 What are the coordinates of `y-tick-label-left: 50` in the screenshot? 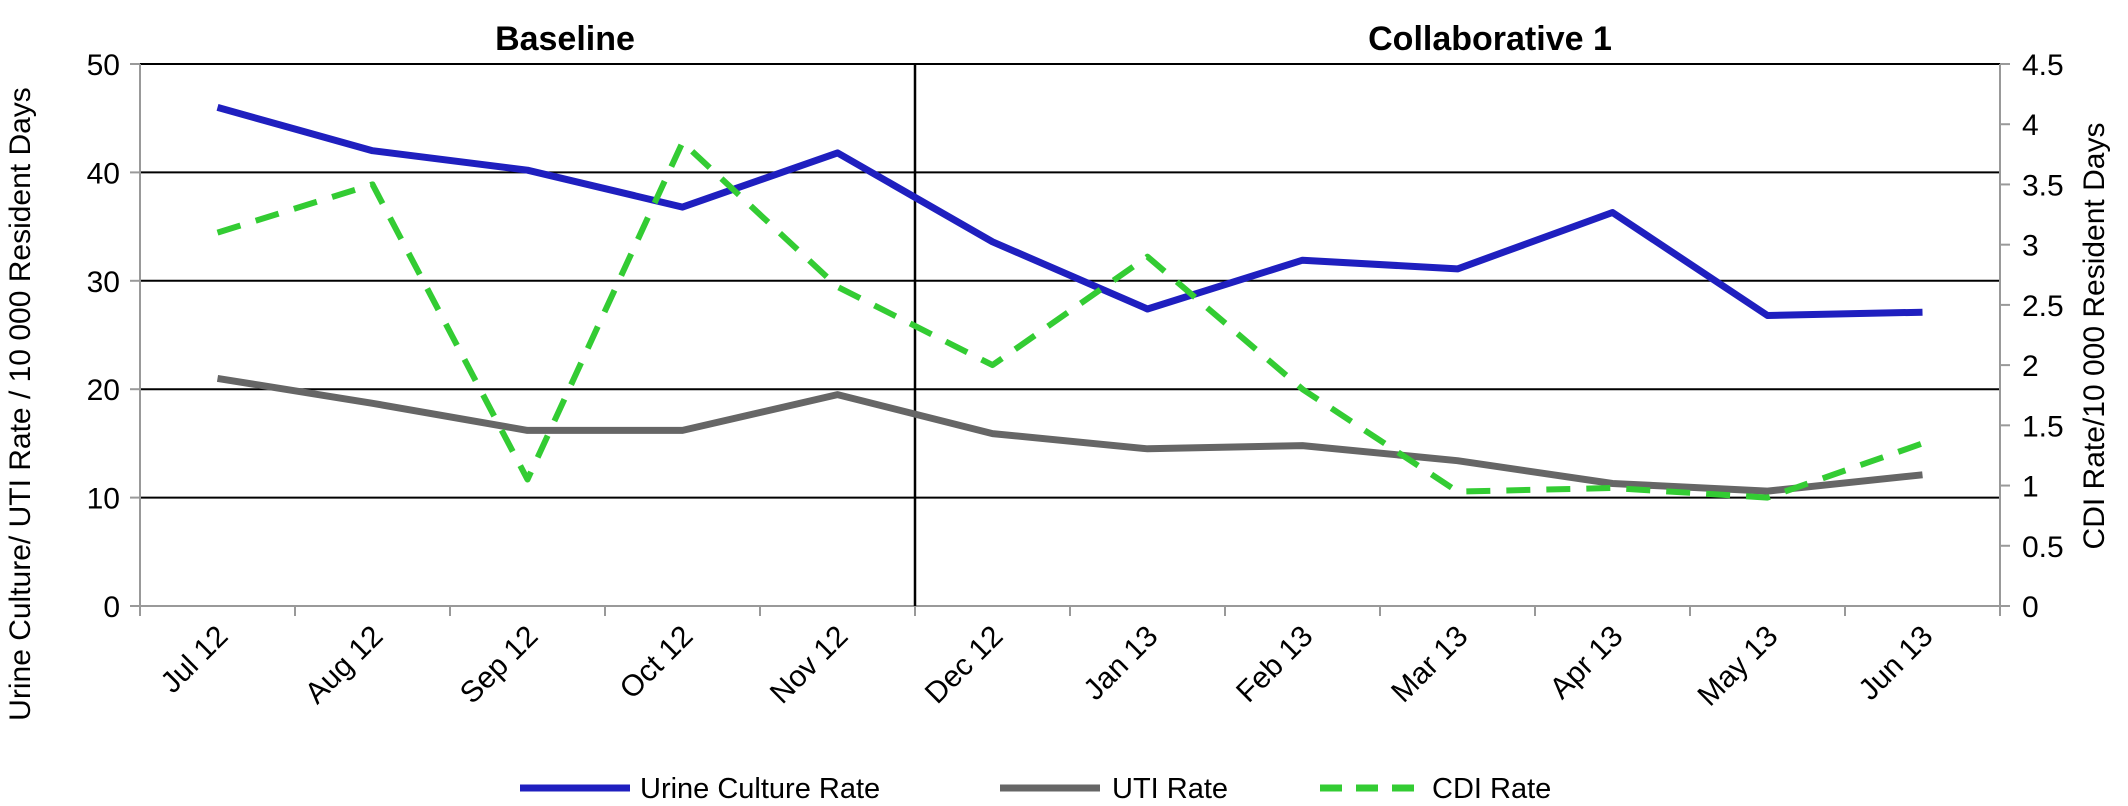 It's located at (103, 65).